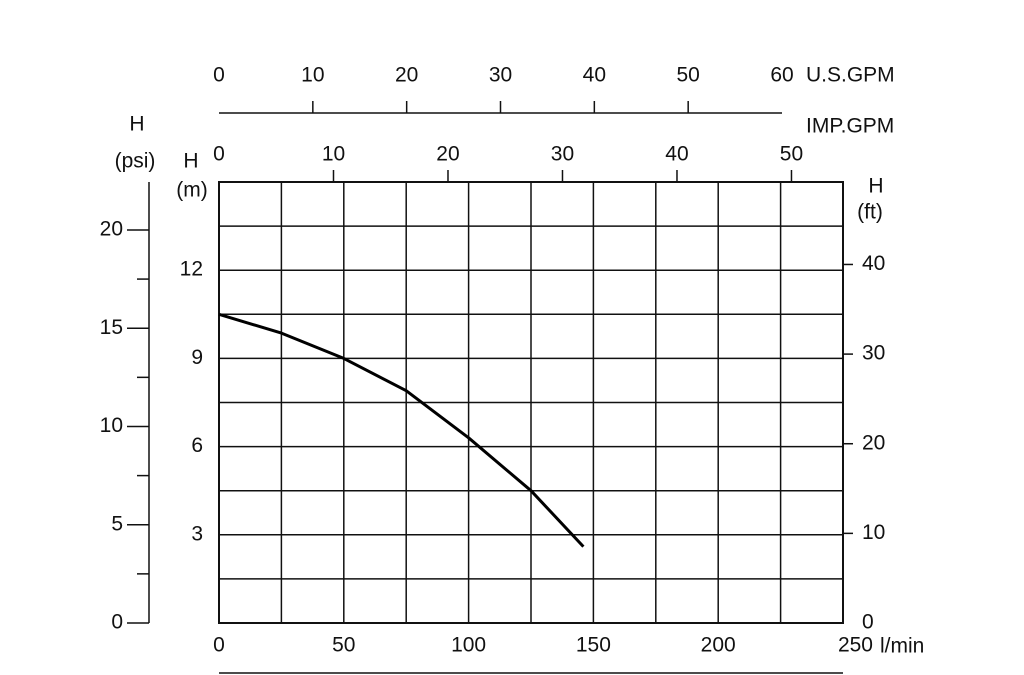 The image size is (1024, 675). Describe the element at coordinates (850, 75) in the screenshot. I see `x2-axis-title: U.S.GPM` at that location.